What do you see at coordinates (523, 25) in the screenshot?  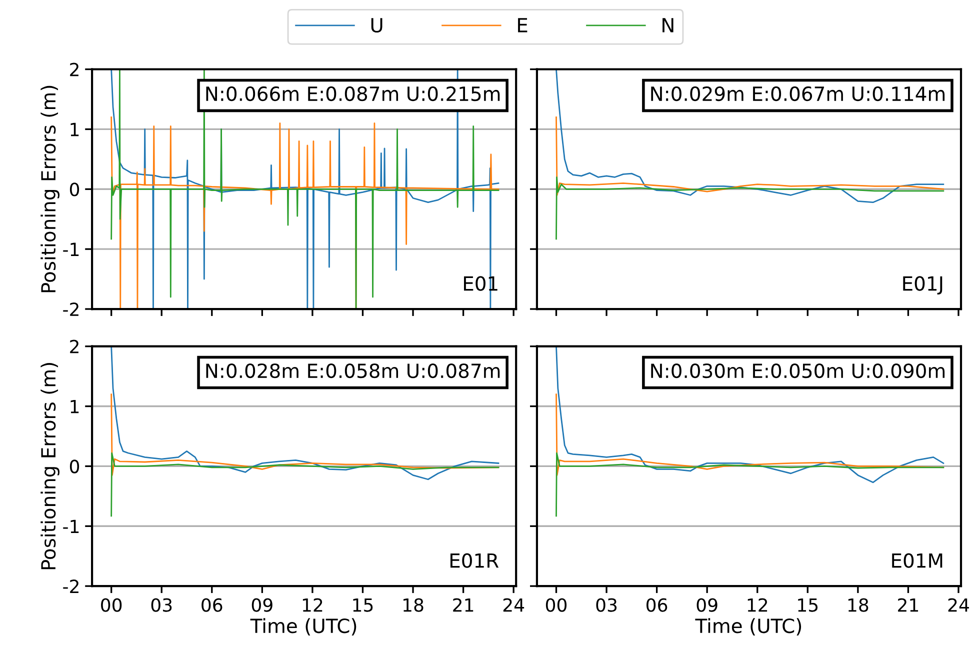 I see `legend-label: E` at bounding box center [523, 25].